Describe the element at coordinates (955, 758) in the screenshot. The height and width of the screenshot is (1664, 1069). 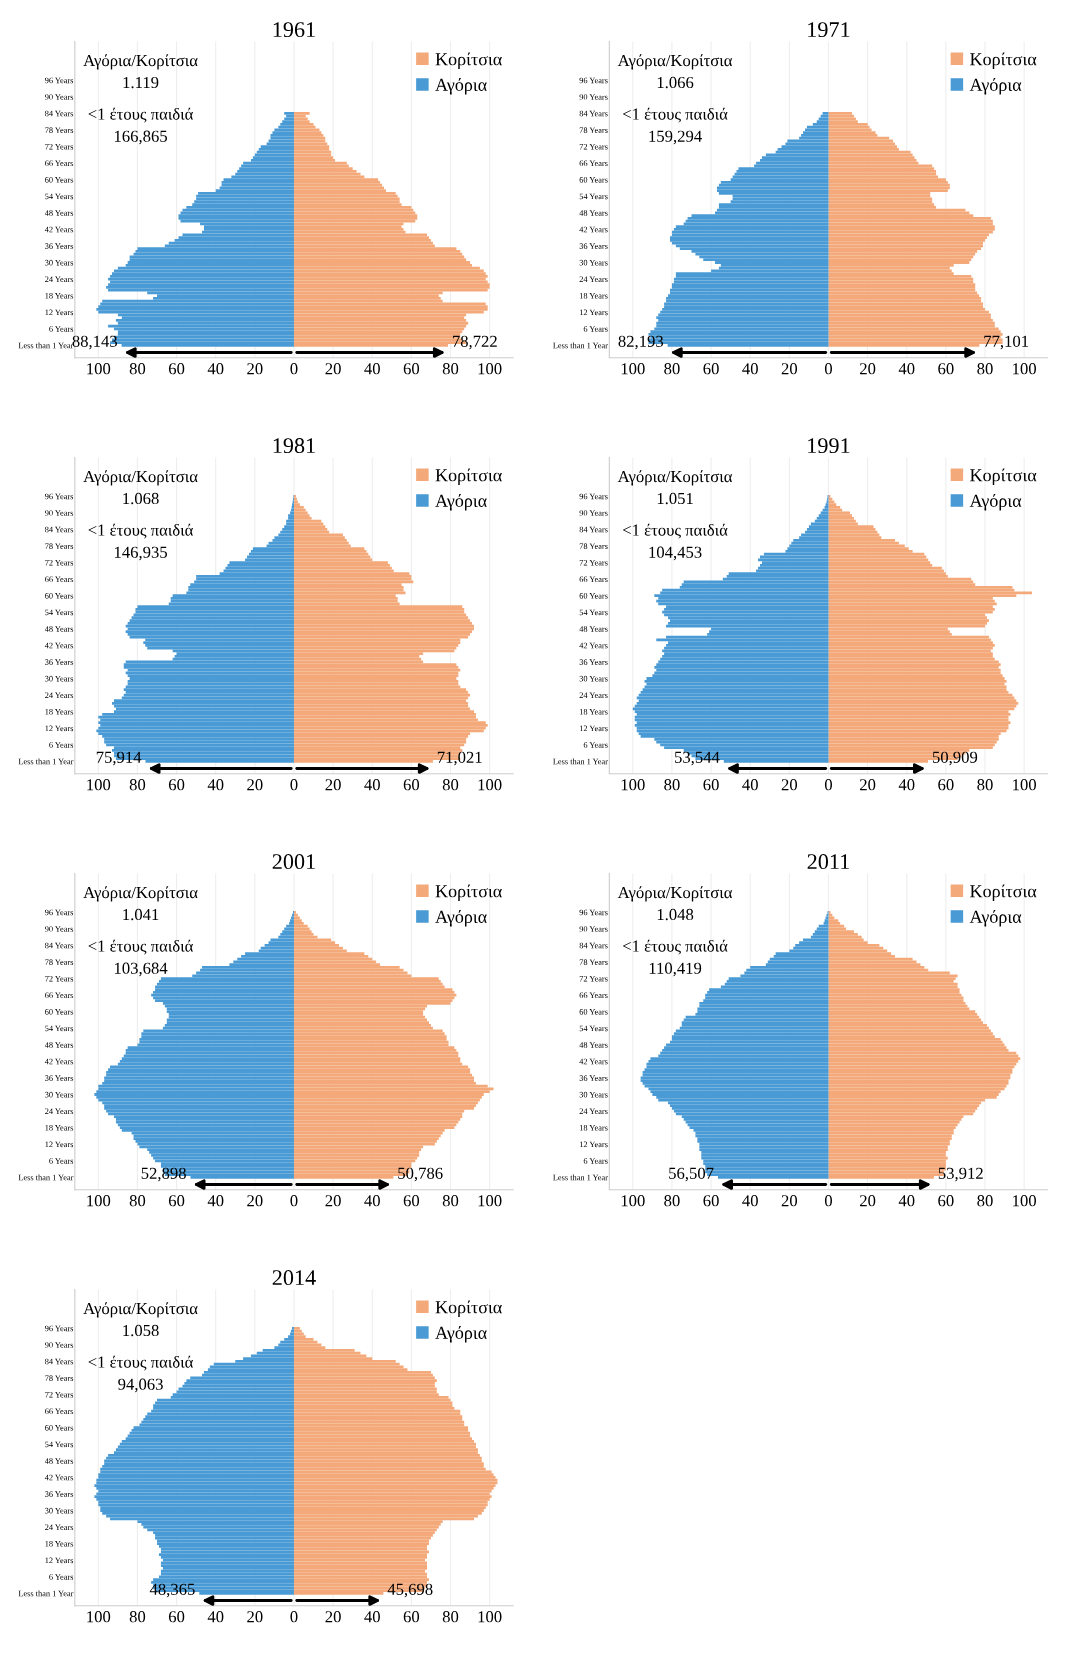
I see `annotation: 50,909` at that location.